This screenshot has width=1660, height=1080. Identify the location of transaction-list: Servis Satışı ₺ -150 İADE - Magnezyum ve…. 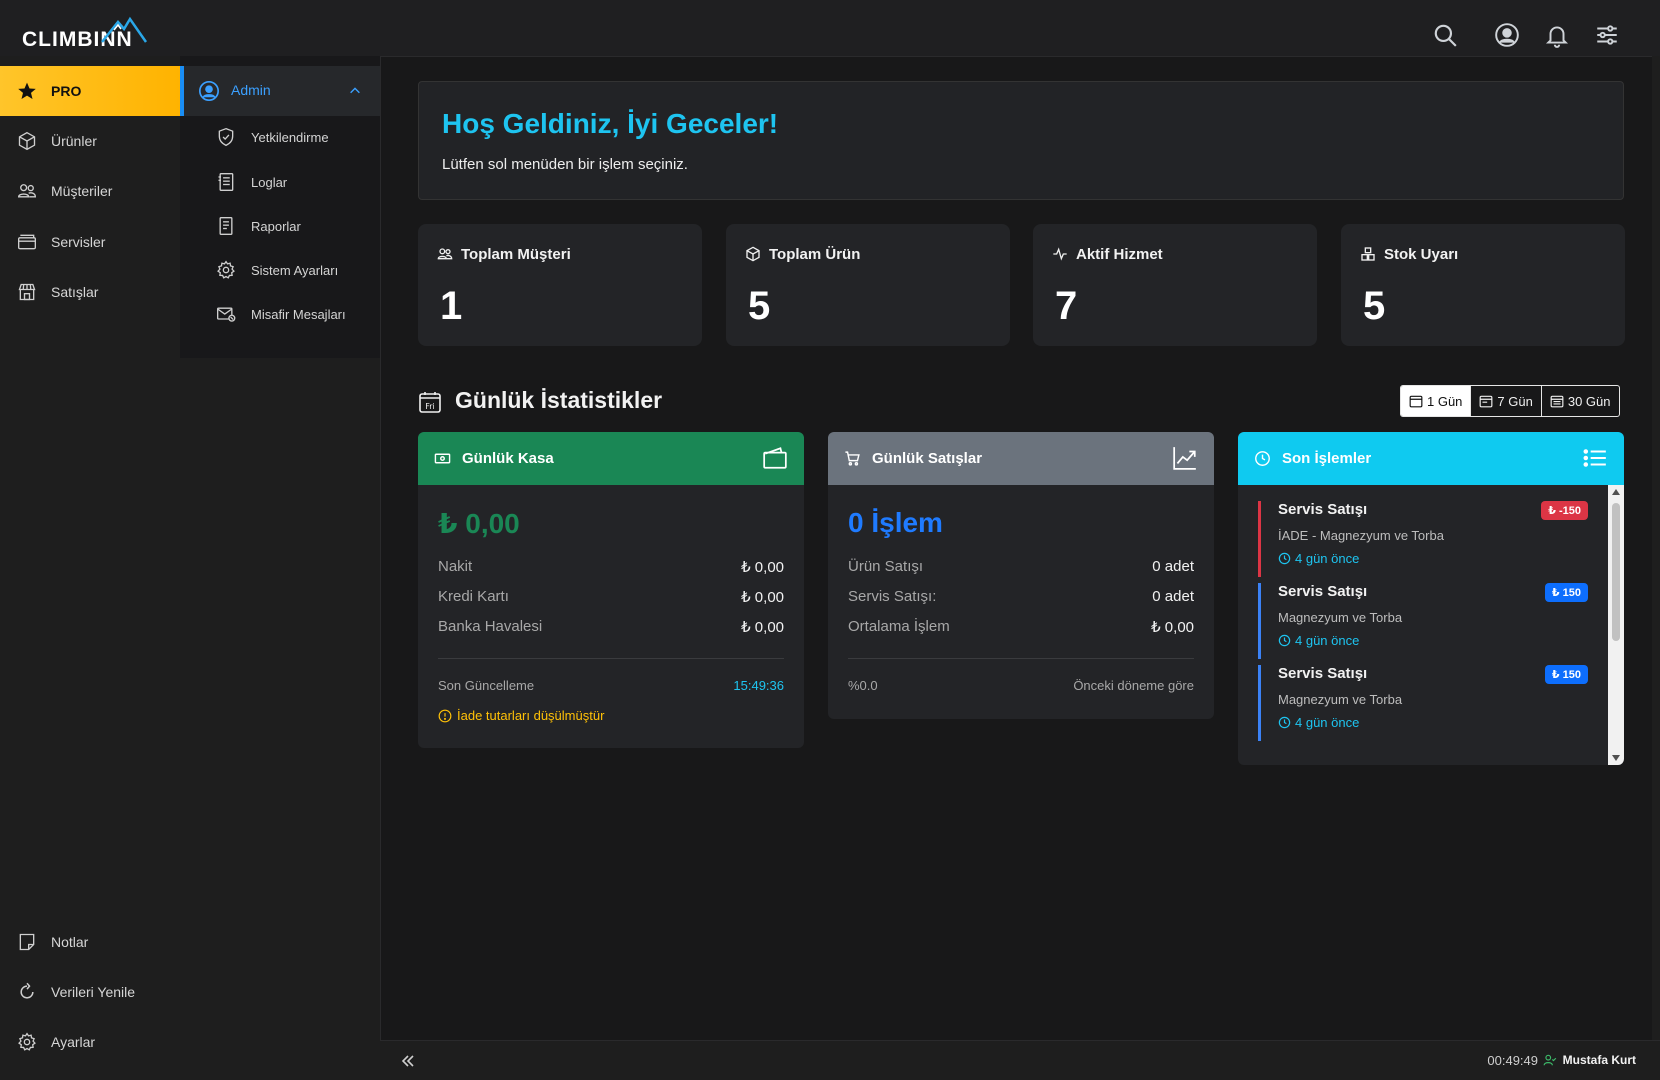
(1423, 625).